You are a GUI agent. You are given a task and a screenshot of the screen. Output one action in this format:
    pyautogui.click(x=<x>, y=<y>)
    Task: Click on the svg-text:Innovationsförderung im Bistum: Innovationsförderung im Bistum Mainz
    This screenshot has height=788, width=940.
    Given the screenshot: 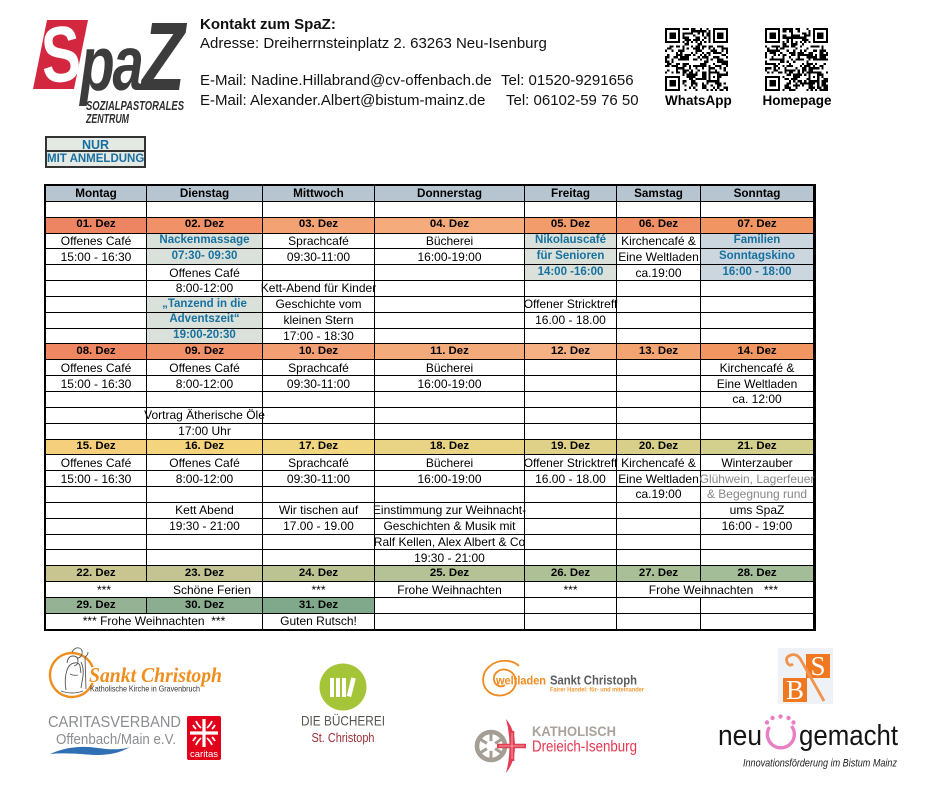 What is the action you would take?
    pyautogui.click(x=820, y=764)
    